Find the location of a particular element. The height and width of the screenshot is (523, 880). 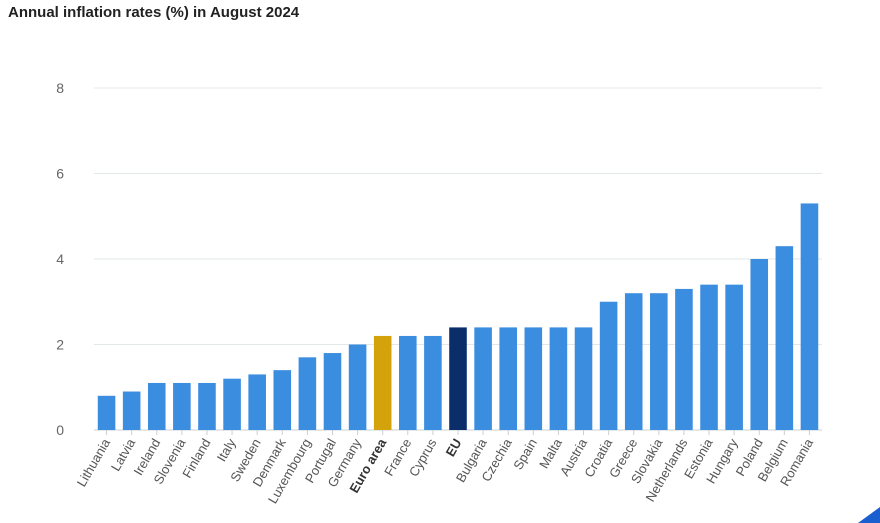

bar-denmark is located at coordinates (282, 400).